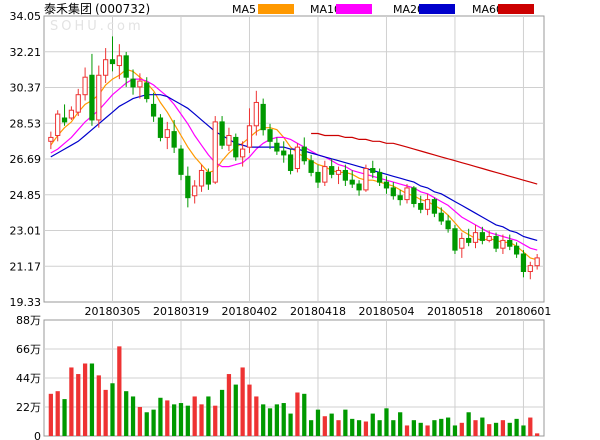  Describe the element at coordinates (28, 349) in the screenshot. I see `volume-tick-label: 66万` at that location.